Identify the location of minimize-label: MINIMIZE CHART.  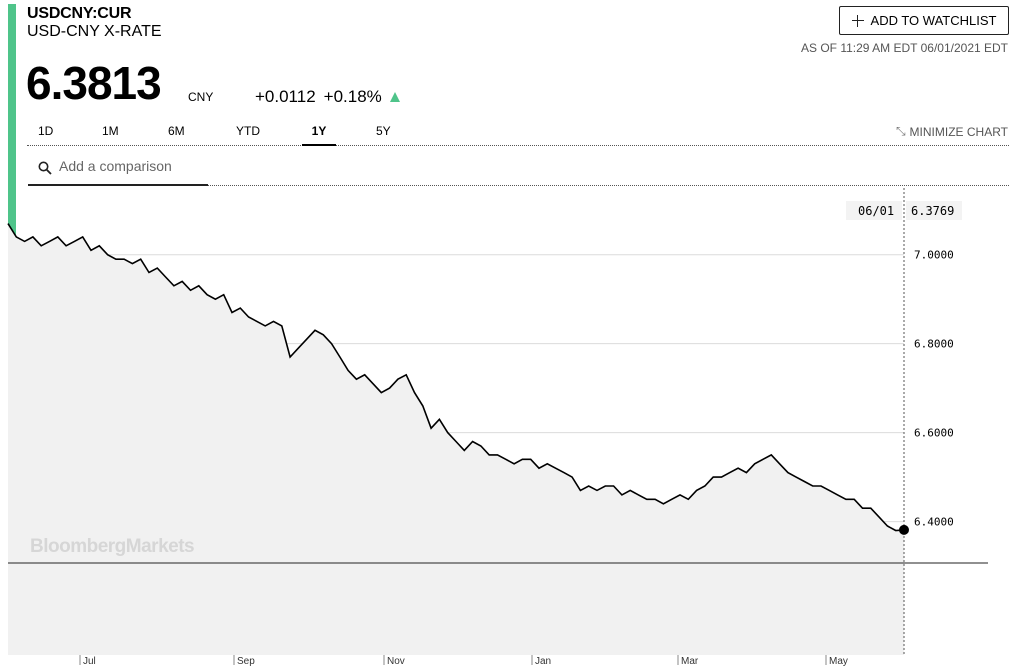
(958, 131).